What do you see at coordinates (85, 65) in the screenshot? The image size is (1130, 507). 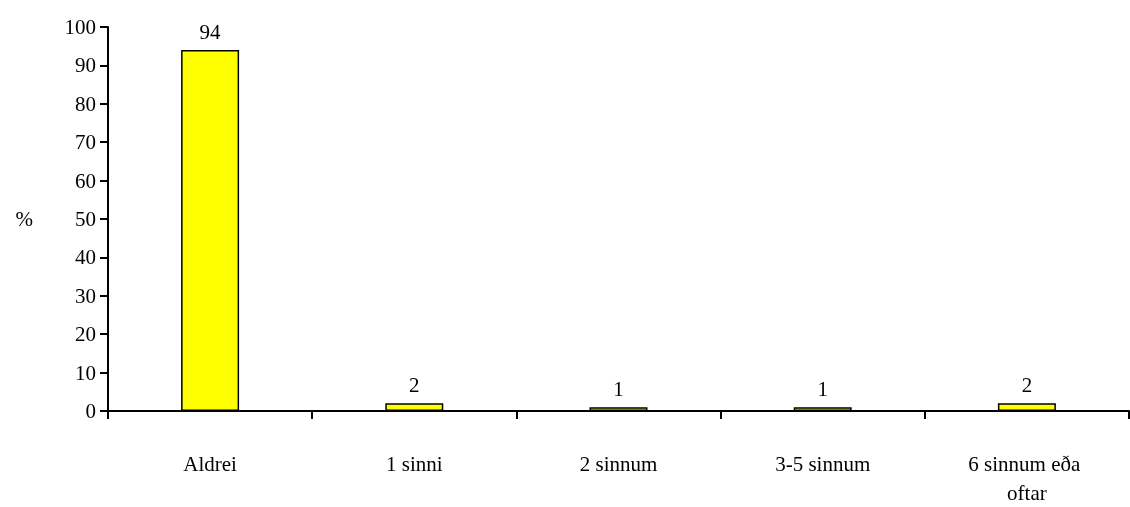 I see `y-tick-label: 90` at bounding box center [85, 65].